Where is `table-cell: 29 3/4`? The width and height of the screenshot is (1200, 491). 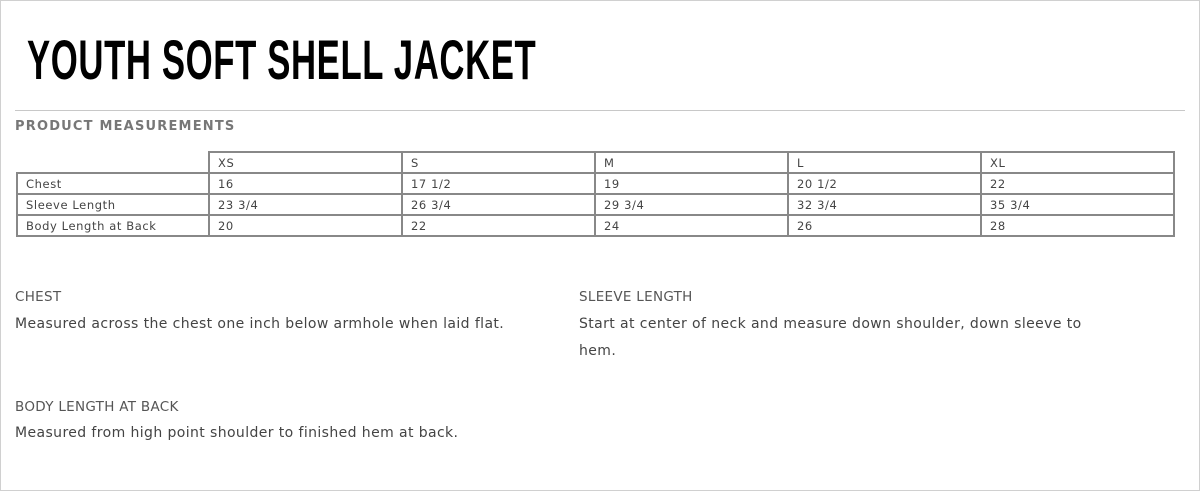 table-cell: 29 3/4 is located at coordinates (691, 204).